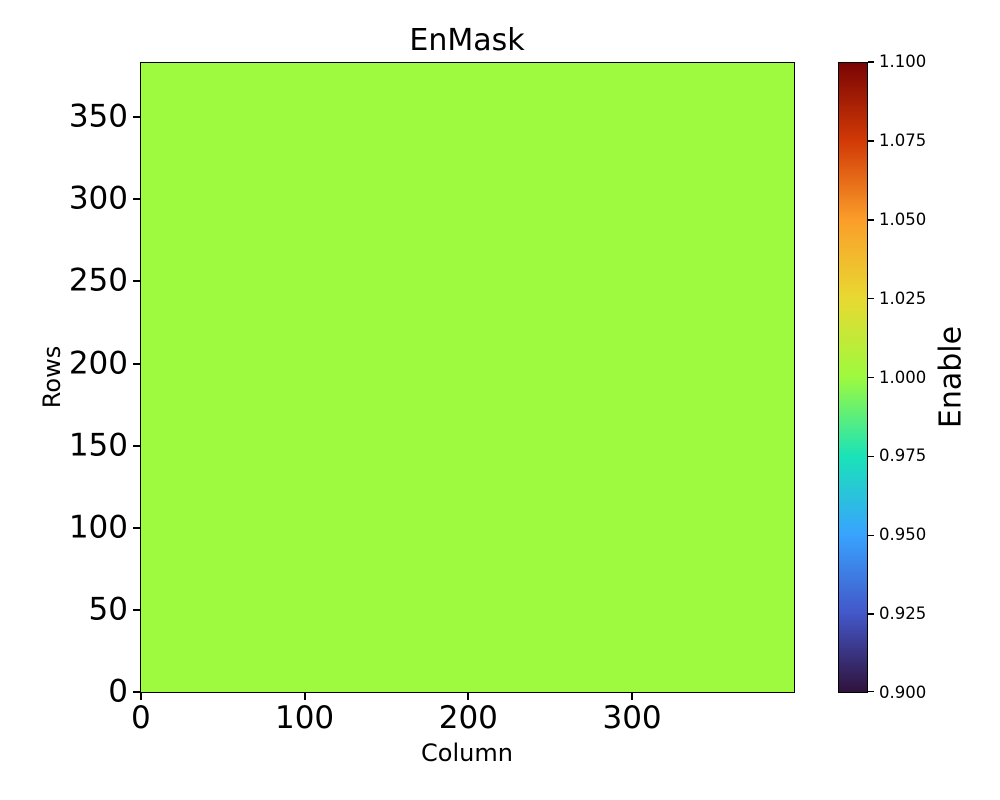 The image size is (1000, 800). What do you see at coordinates (98, 116) in the screenshot?
I see `y-tick-label: 350` at bounding box center [98, 116].